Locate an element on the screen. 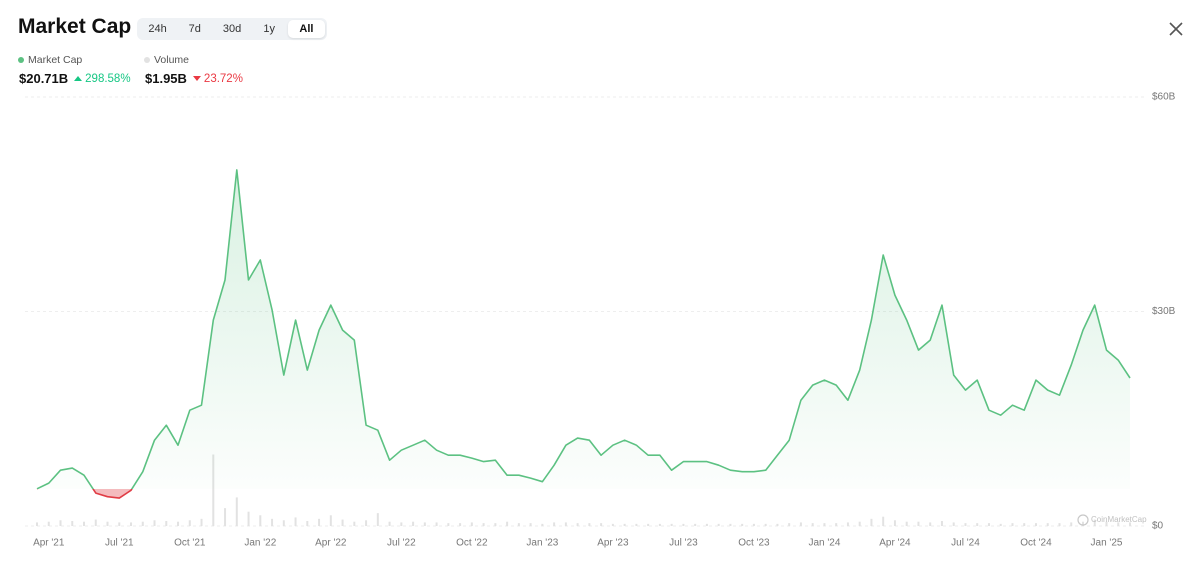 The height and width of the screenshot is (562, 1200). y-tick-label: $0 is located at coordinates (1158, 526).